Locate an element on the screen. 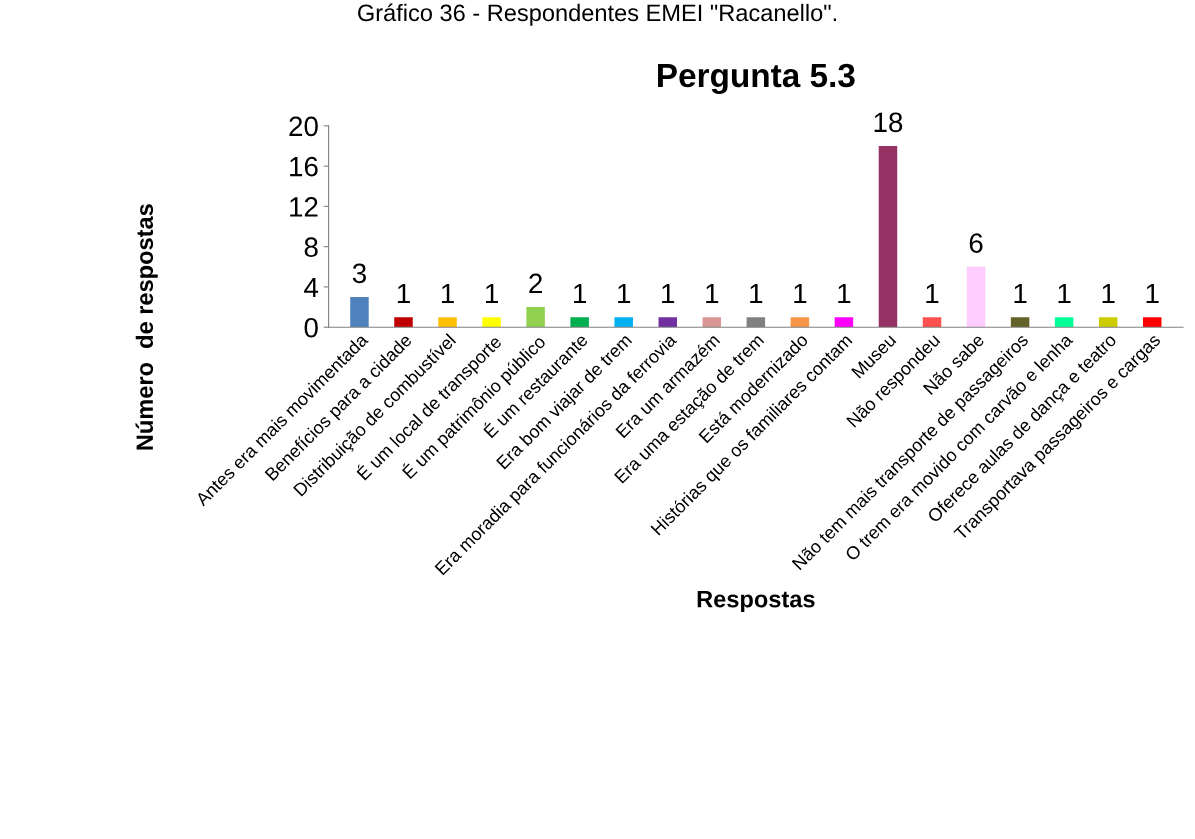 Image resolution: width=1195 pixels, height=839 pixels. y-tick-label: 20 is located at coordinates (303, 126).